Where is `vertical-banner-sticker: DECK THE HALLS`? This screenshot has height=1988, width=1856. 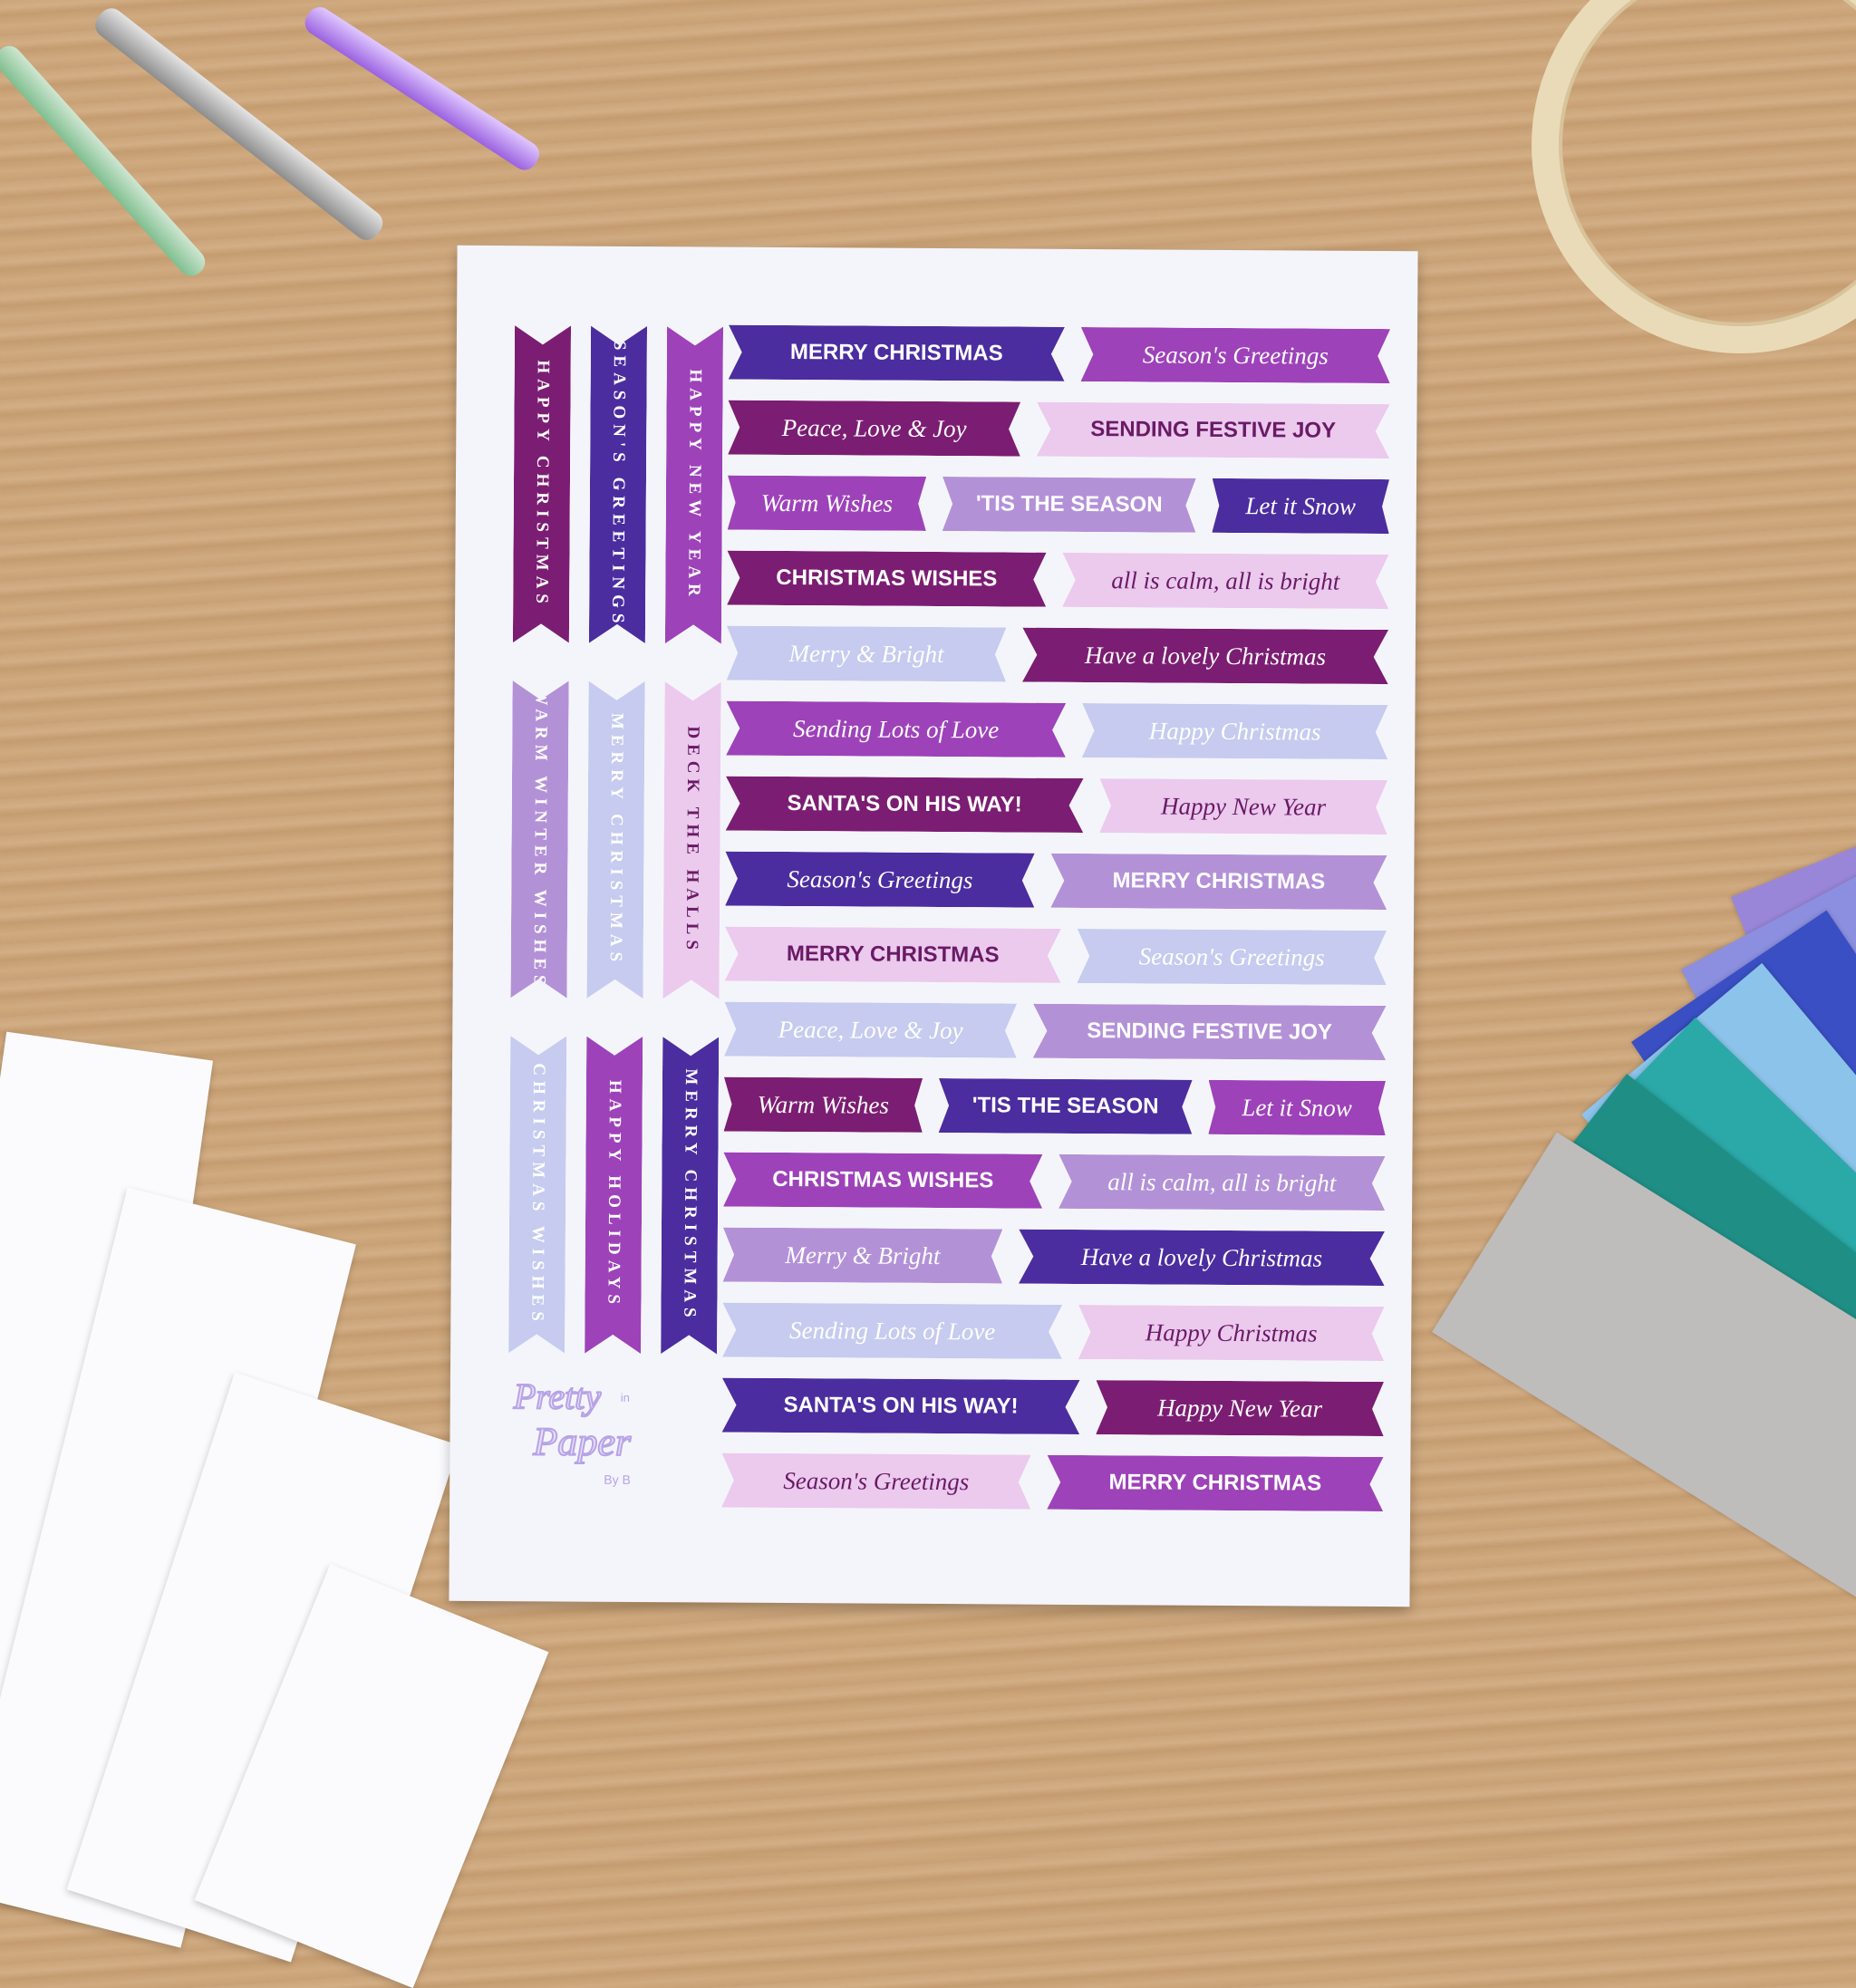
vertical-banner-sticker: DECK THE HALLS is located at coordinates (692, 840).